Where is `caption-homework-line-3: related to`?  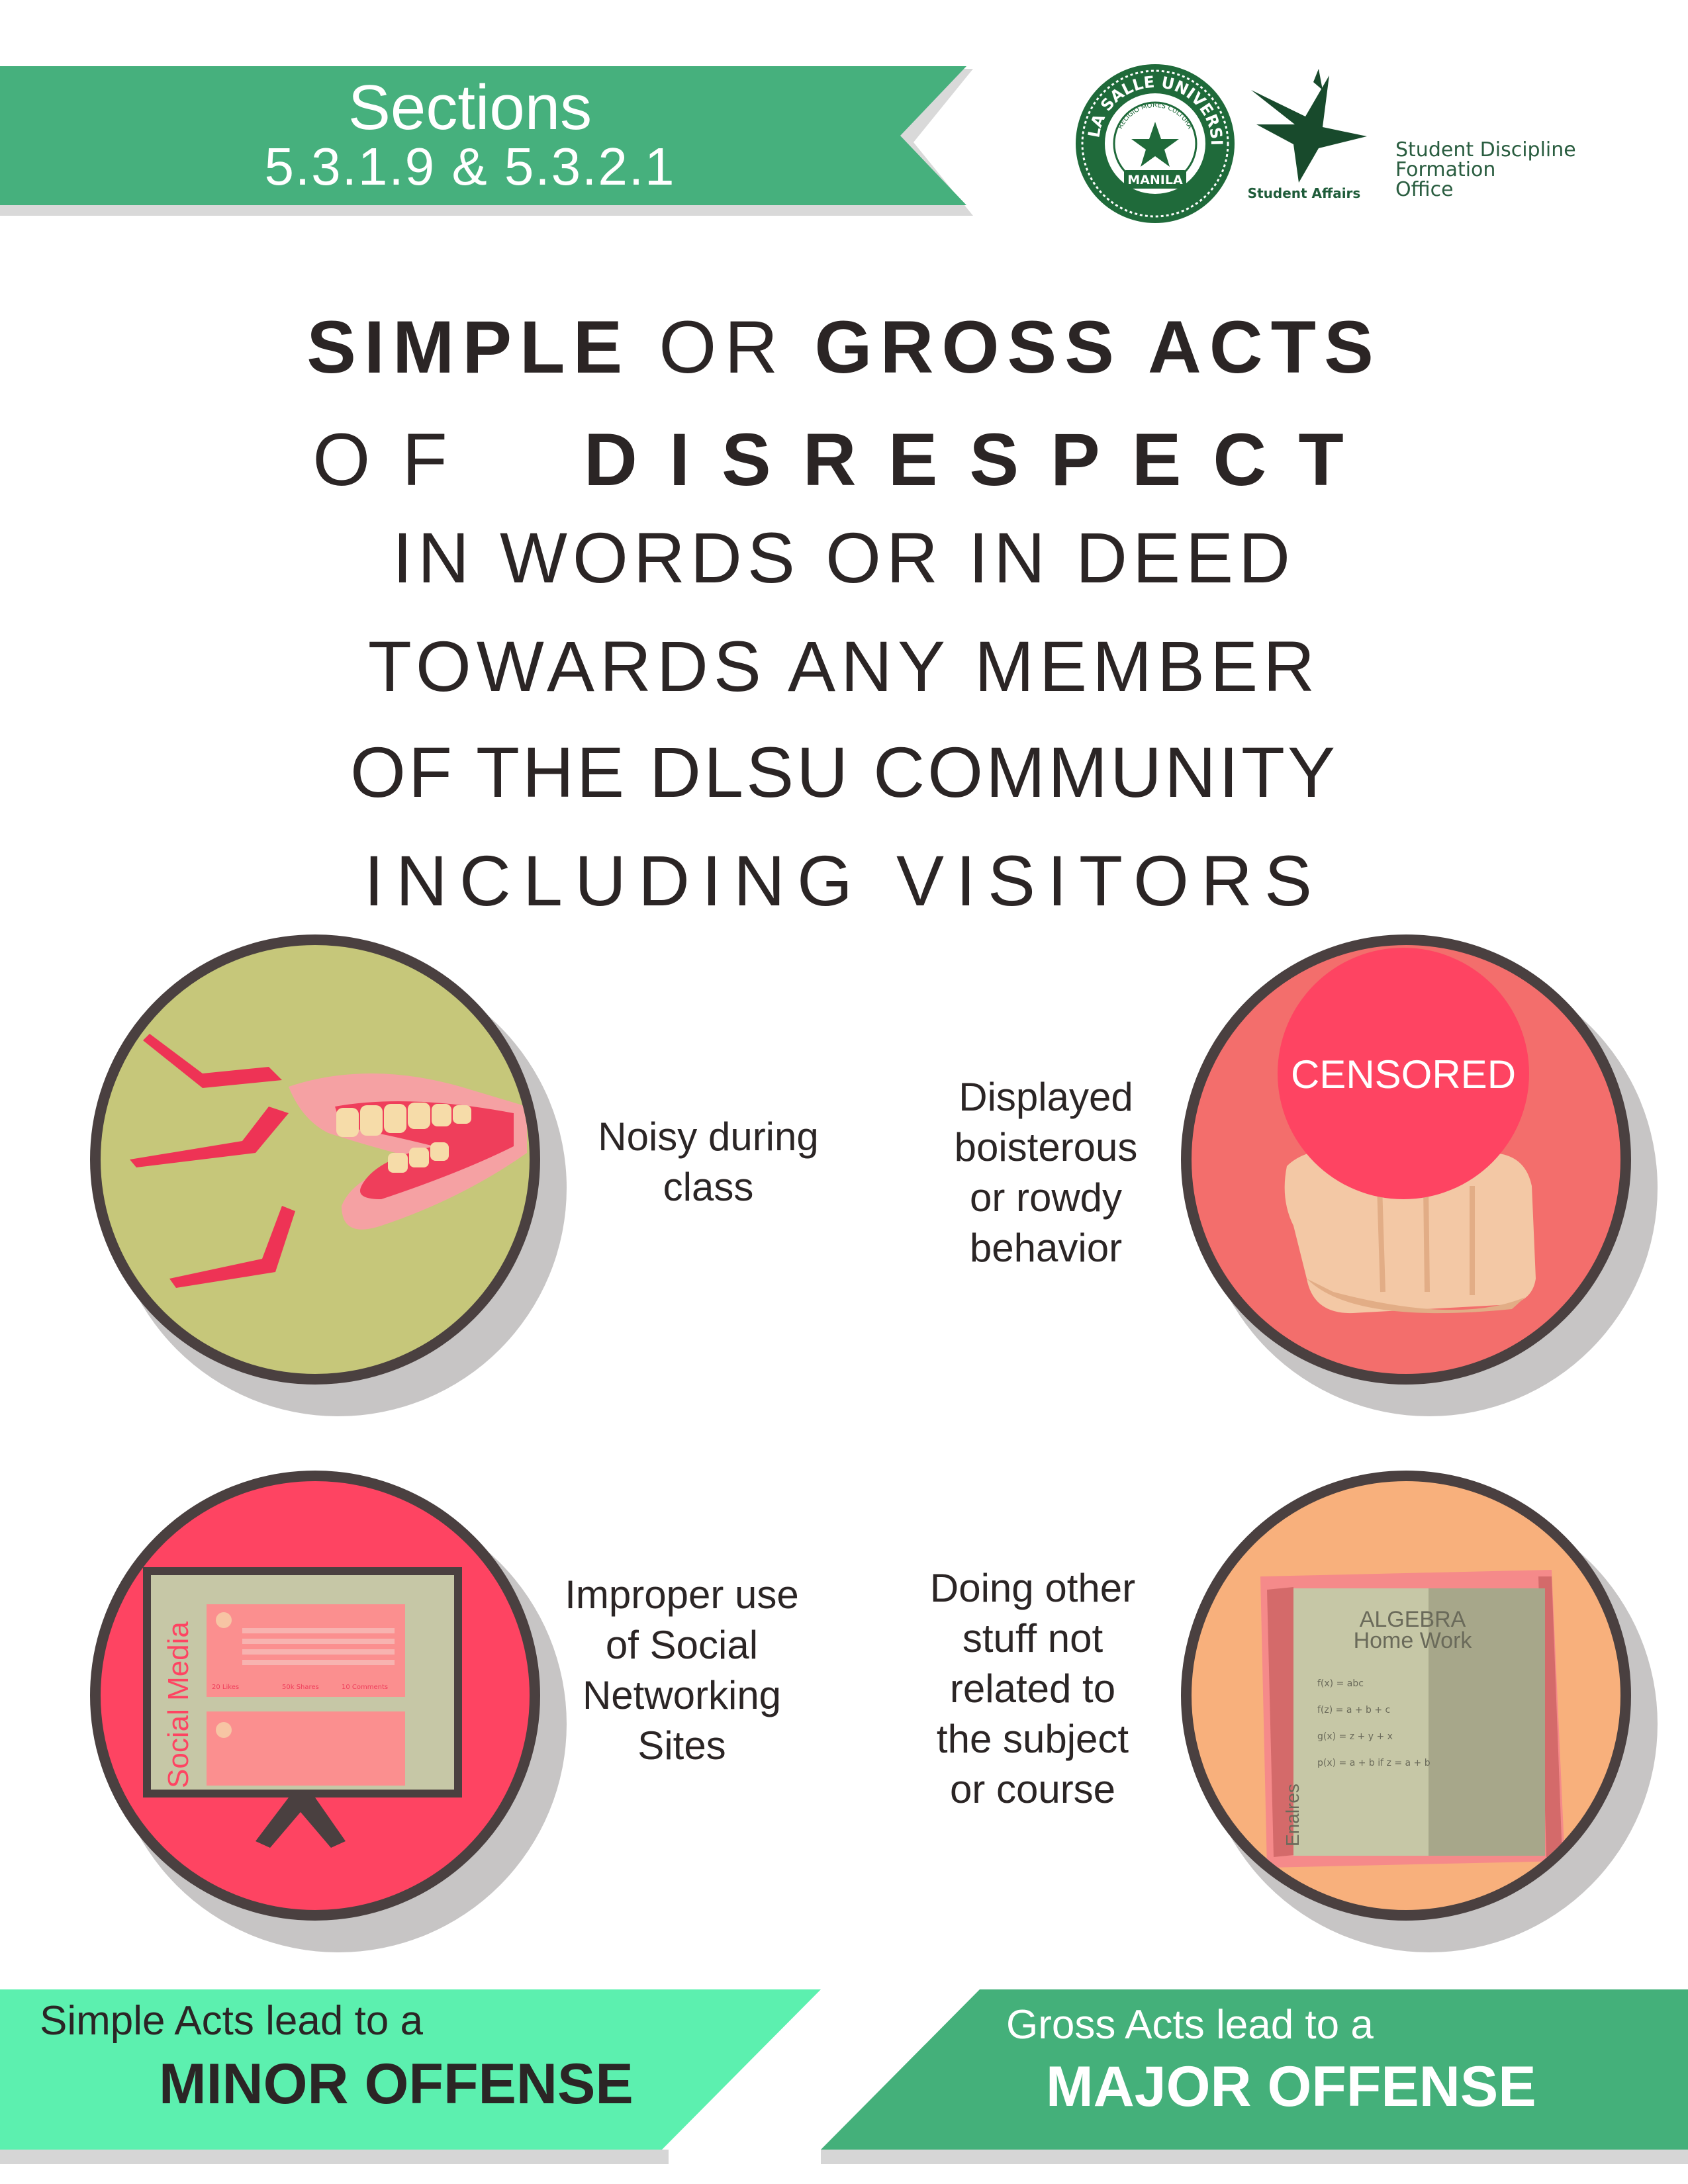
caption-homework-line-3: related to is located at coordinates (1032, 1689).